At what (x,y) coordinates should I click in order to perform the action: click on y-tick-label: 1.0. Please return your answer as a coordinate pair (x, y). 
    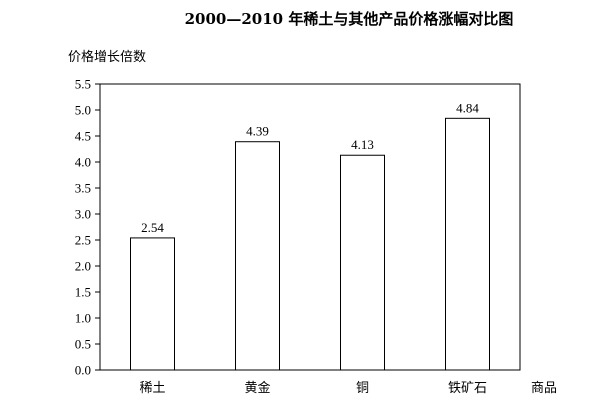
    Looking at the image, I should click on (83, 318).